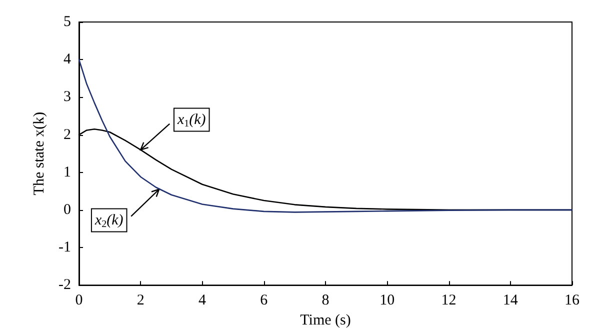  Describe the element at coordinates (572, 300) in the screenshot. I see `x-tick-label: 16` at that location.